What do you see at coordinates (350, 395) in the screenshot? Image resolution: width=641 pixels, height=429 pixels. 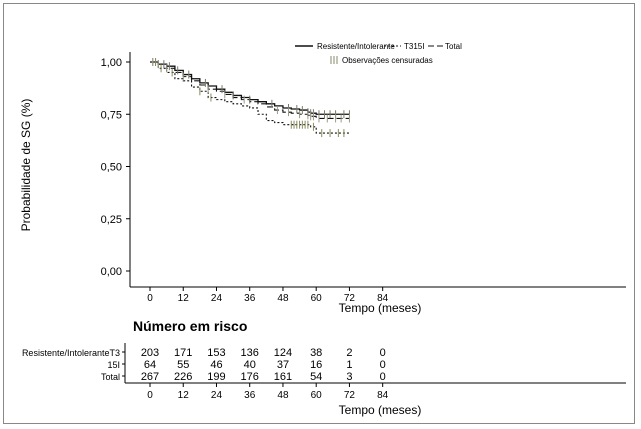 I see `risk-x-tick-label: 72` at bounding box center [350, 395].